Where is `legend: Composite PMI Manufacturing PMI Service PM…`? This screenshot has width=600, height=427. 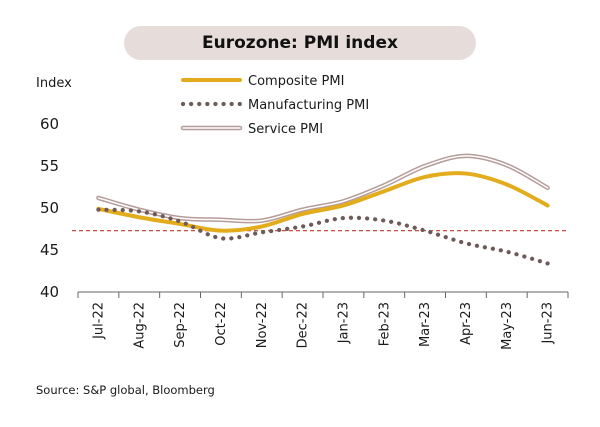
legend: Composite PMI Manufacturing PMI Service PM… is located at coordinates (274, 105).